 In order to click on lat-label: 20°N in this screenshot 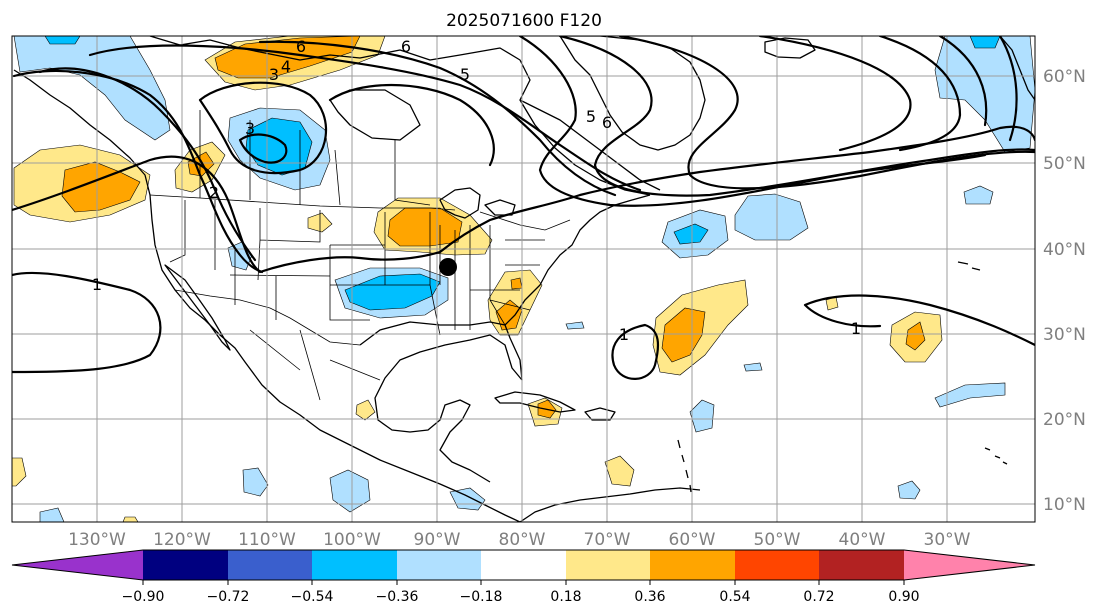, I will do `click(1064, 420)`.